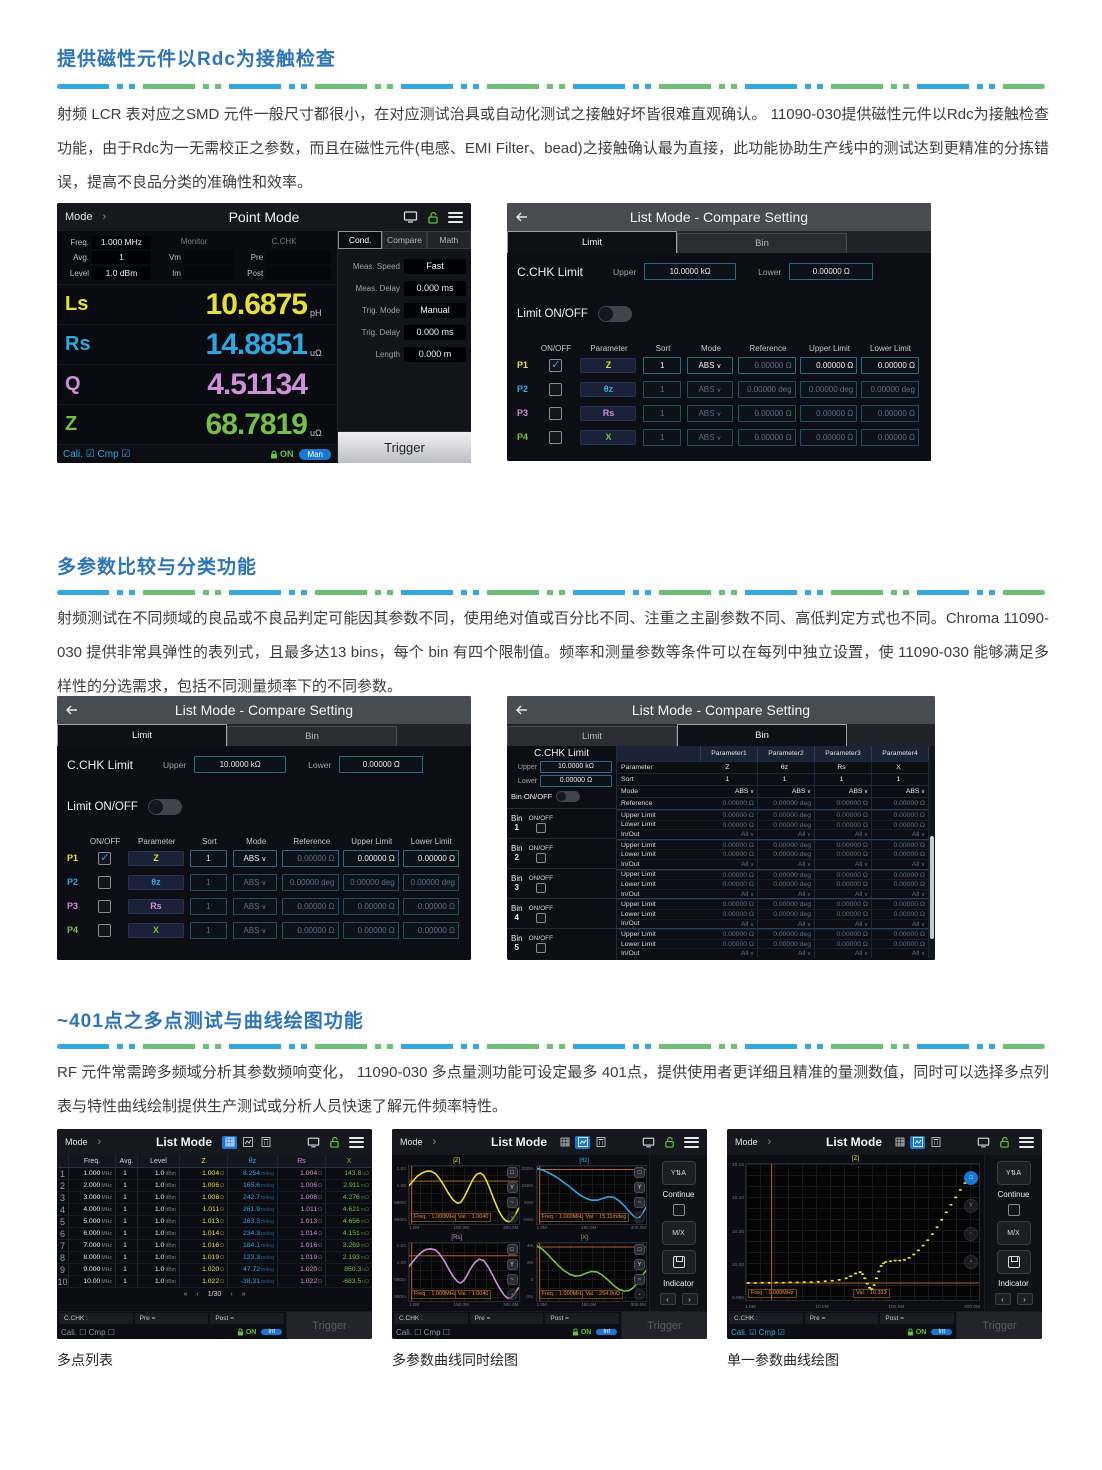 The width and height of the screenshot is (1102, 1470). I want to click on back-icon, so click(72, 710).